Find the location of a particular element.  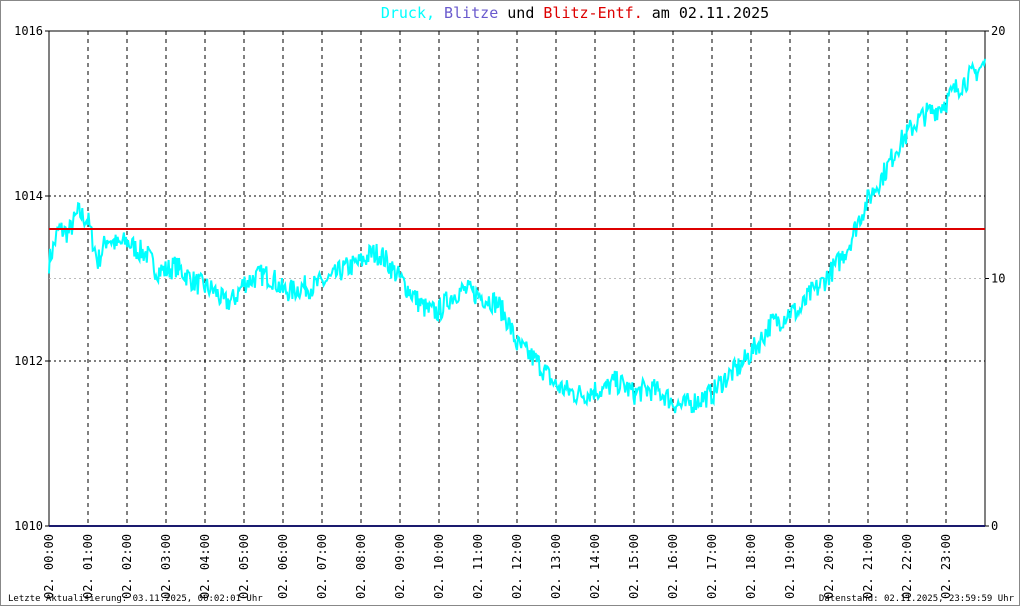

x-tick-label: 02. 03:00 is located at coordinates (166, 566).